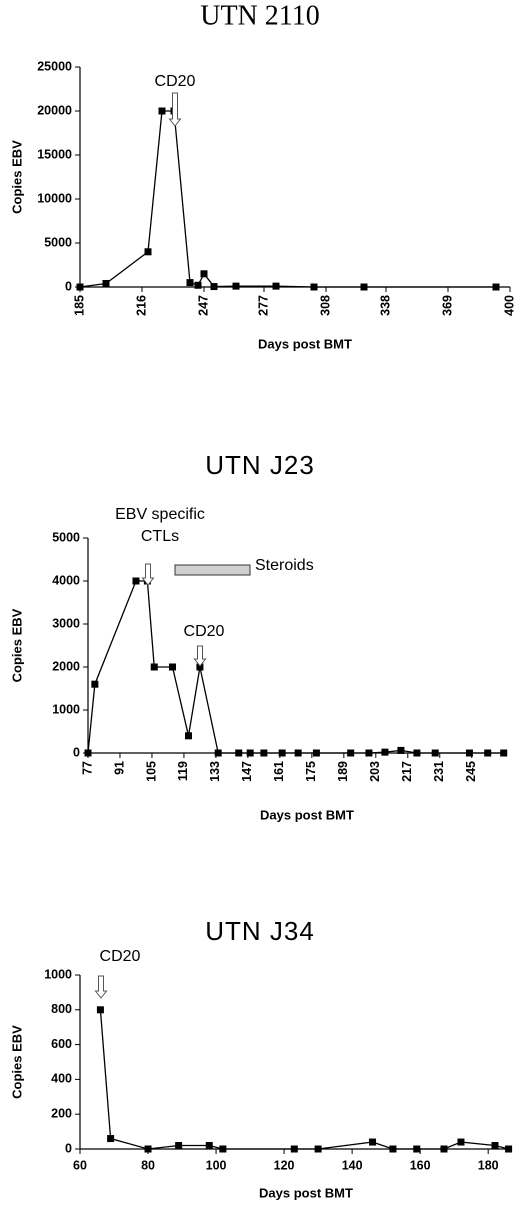  Describe the element at coordinates (61, 1009) in the screenshot. I see `y-tick-label: 800` at that location.